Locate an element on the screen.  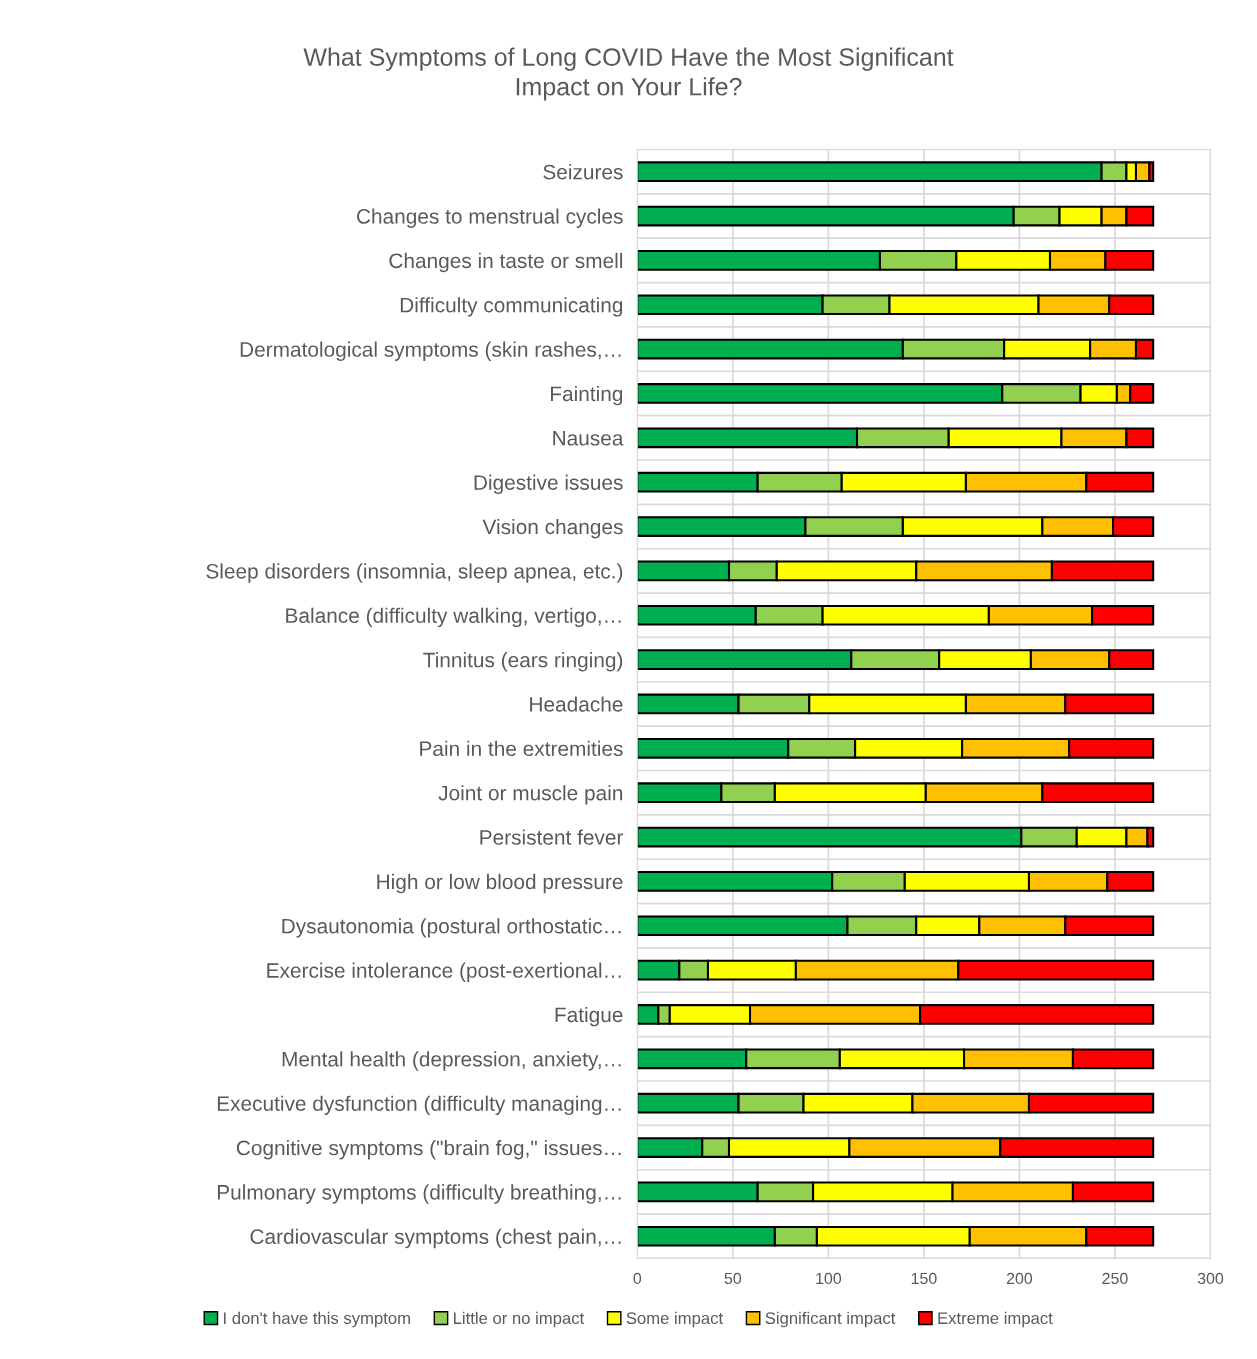
y-tick-label: Changes in taste or smell is located at coordinates (506, 262).